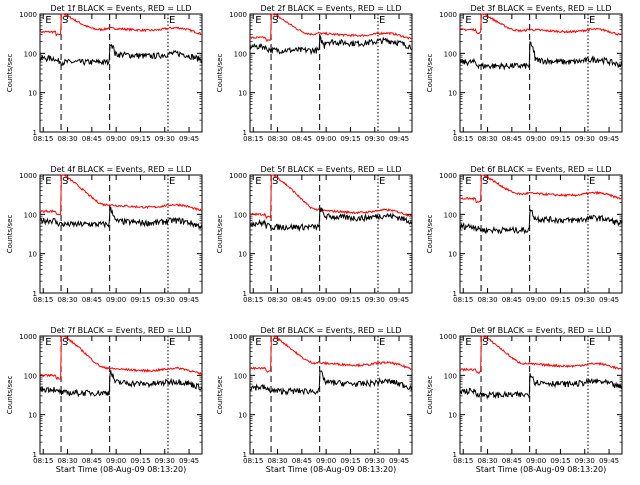  Describe the element at coordinates (330, 8) in the screenshot. I see `chart-title: Det 2f BLACK = Events, RED = LLD` at that location.